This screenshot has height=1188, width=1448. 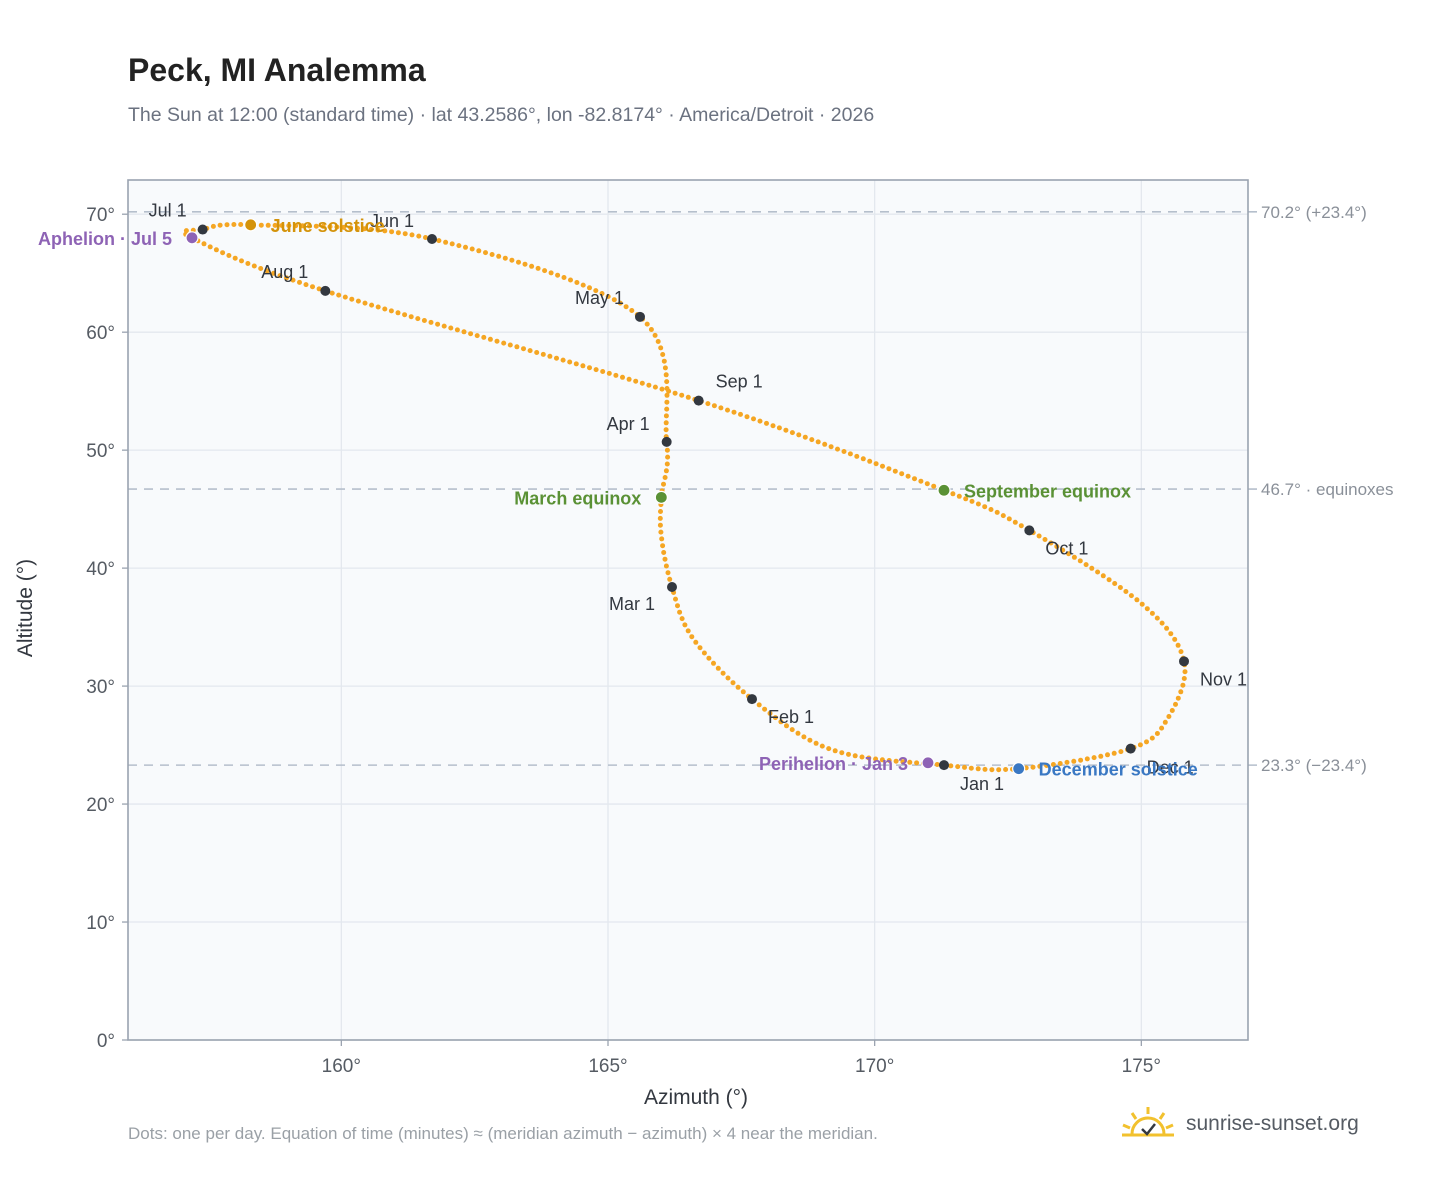 I want to click on x-tick-label: 165°, so click(x=607, y=1066).